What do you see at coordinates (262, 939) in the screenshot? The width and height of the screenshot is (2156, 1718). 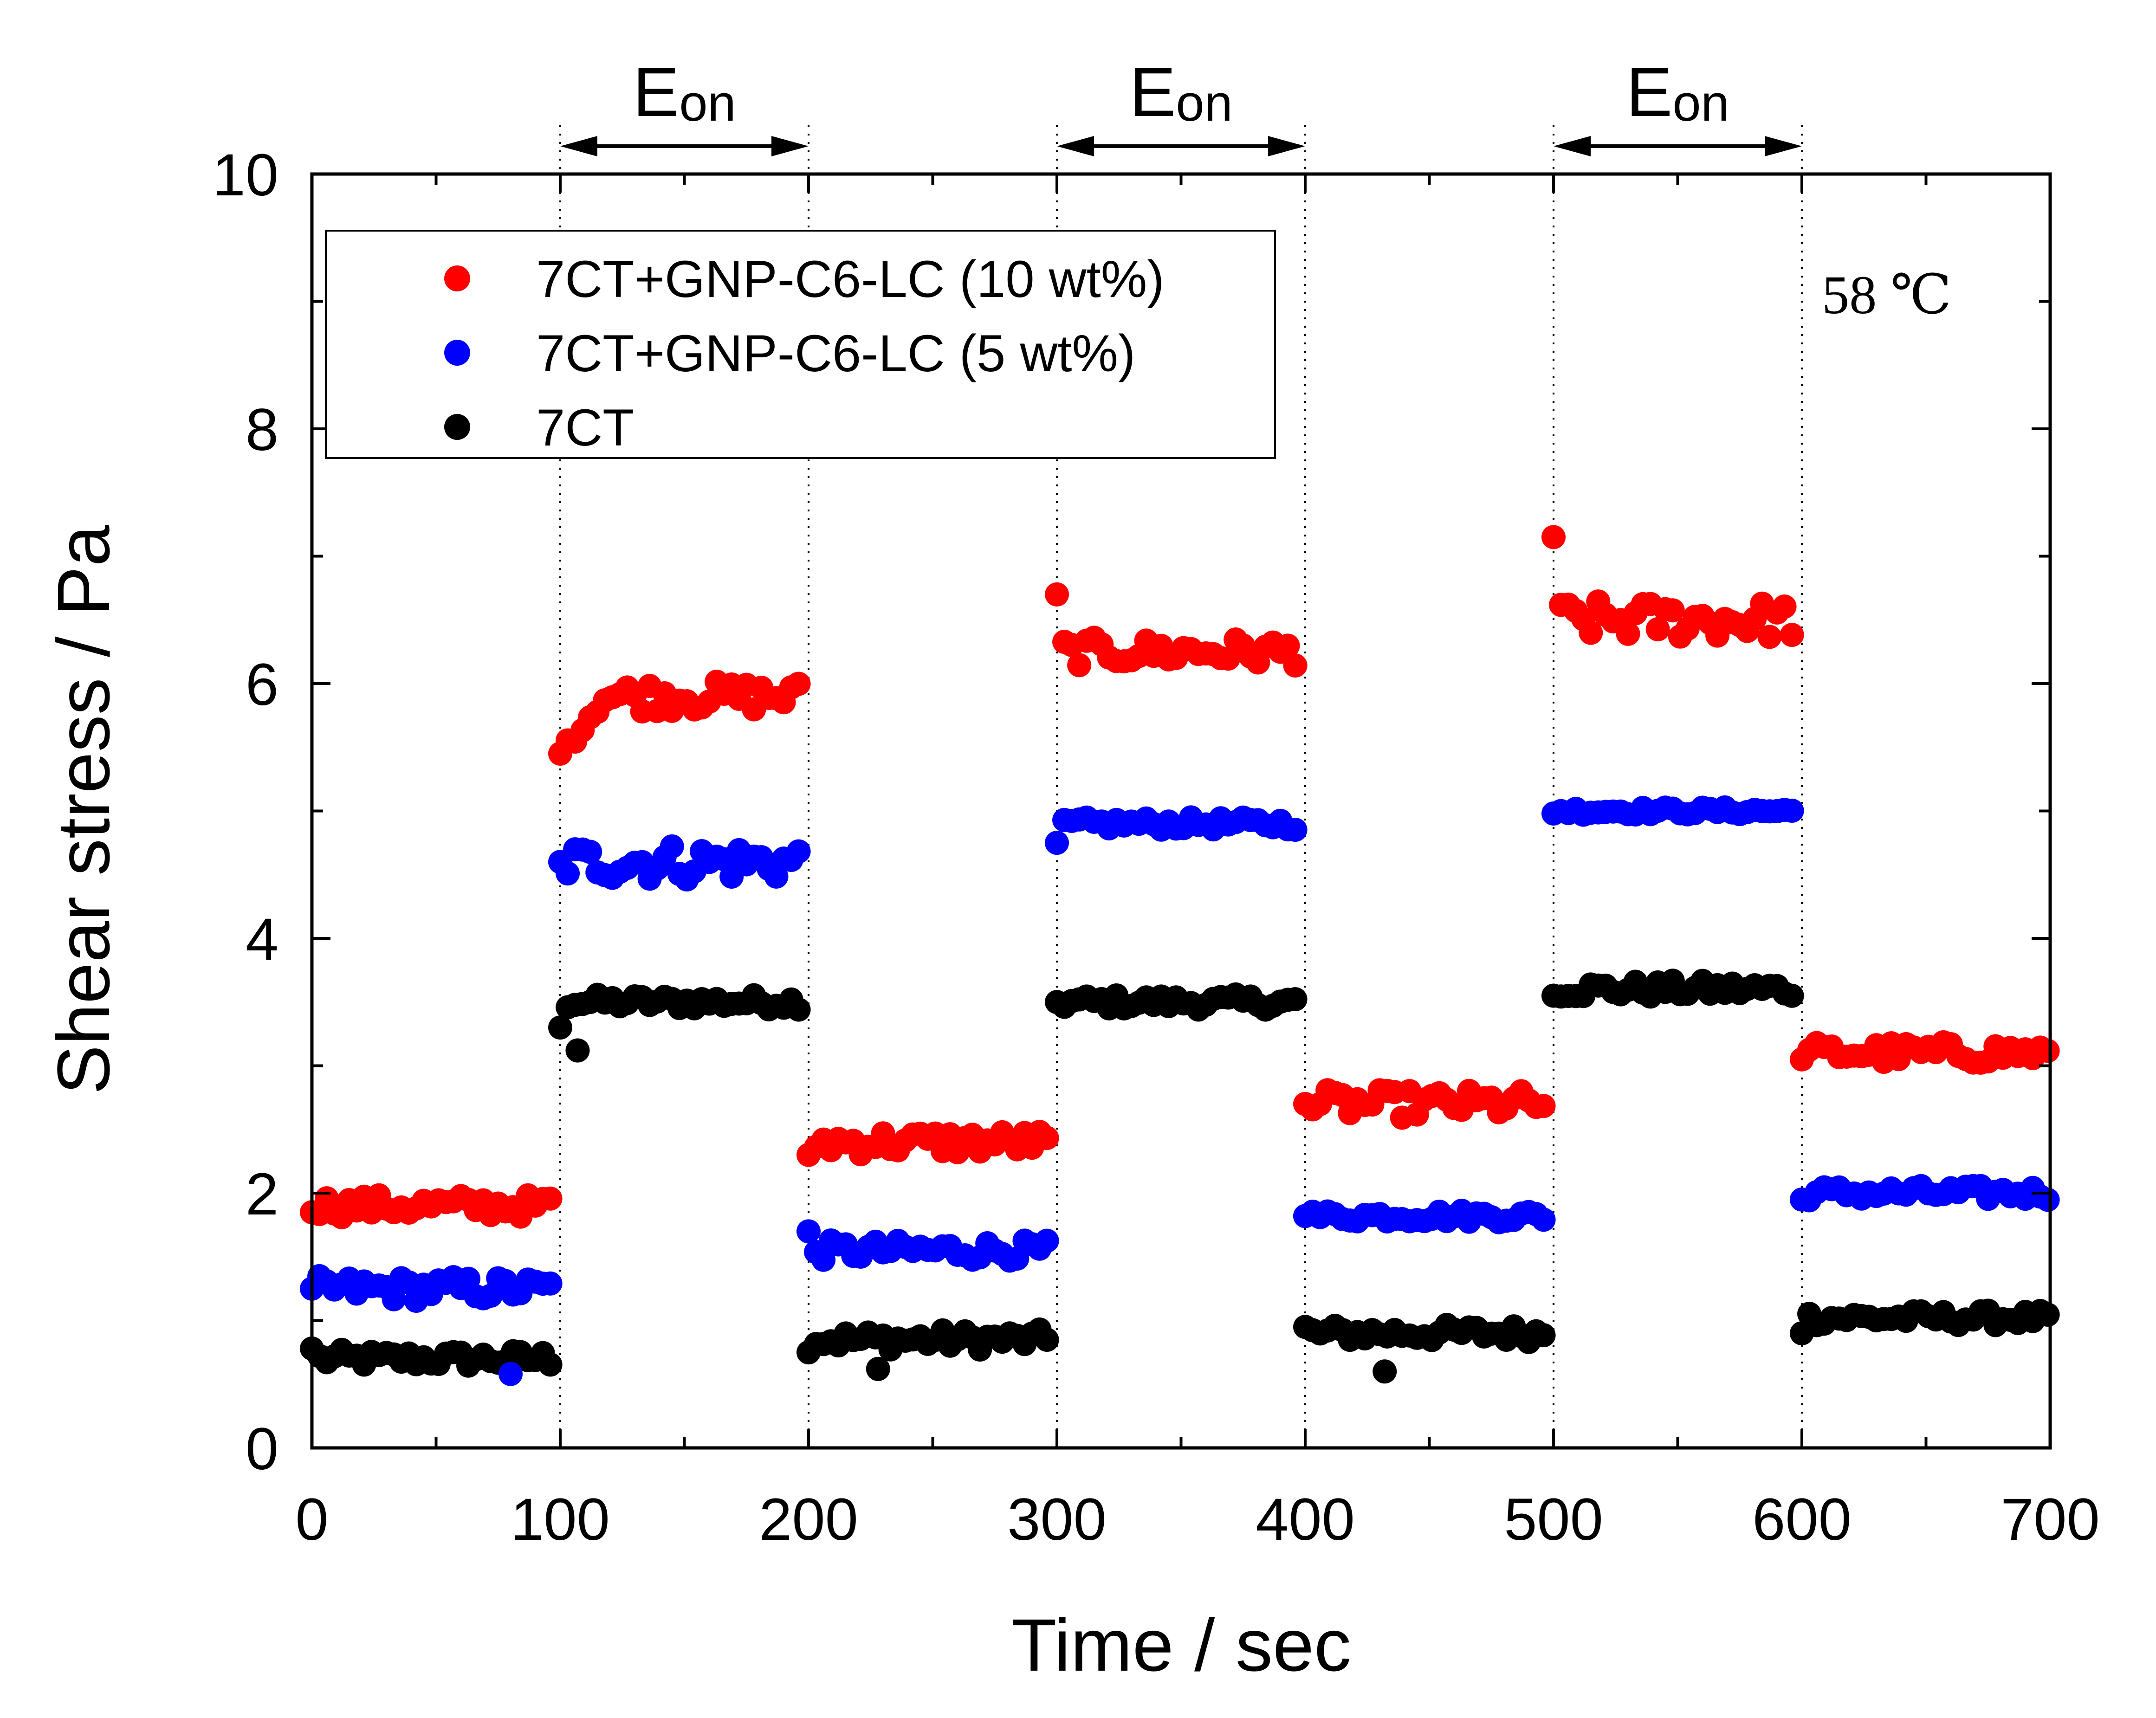 I see `y-tick-label: 4` at bounding box center [262, 939].